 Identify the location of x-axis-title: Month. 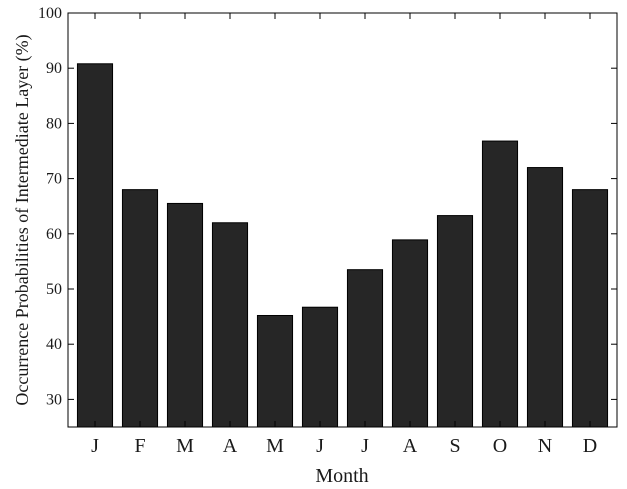
(341, 476).